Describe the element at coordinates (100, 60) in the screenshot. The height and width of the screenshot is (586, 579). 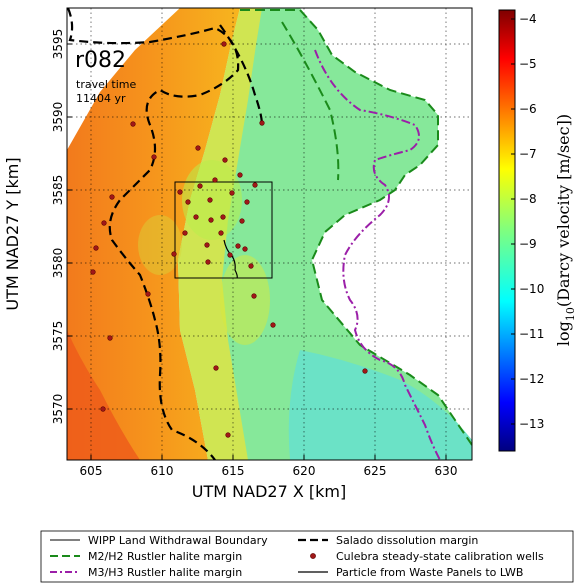
I see `run-id-label: r082` at that location.